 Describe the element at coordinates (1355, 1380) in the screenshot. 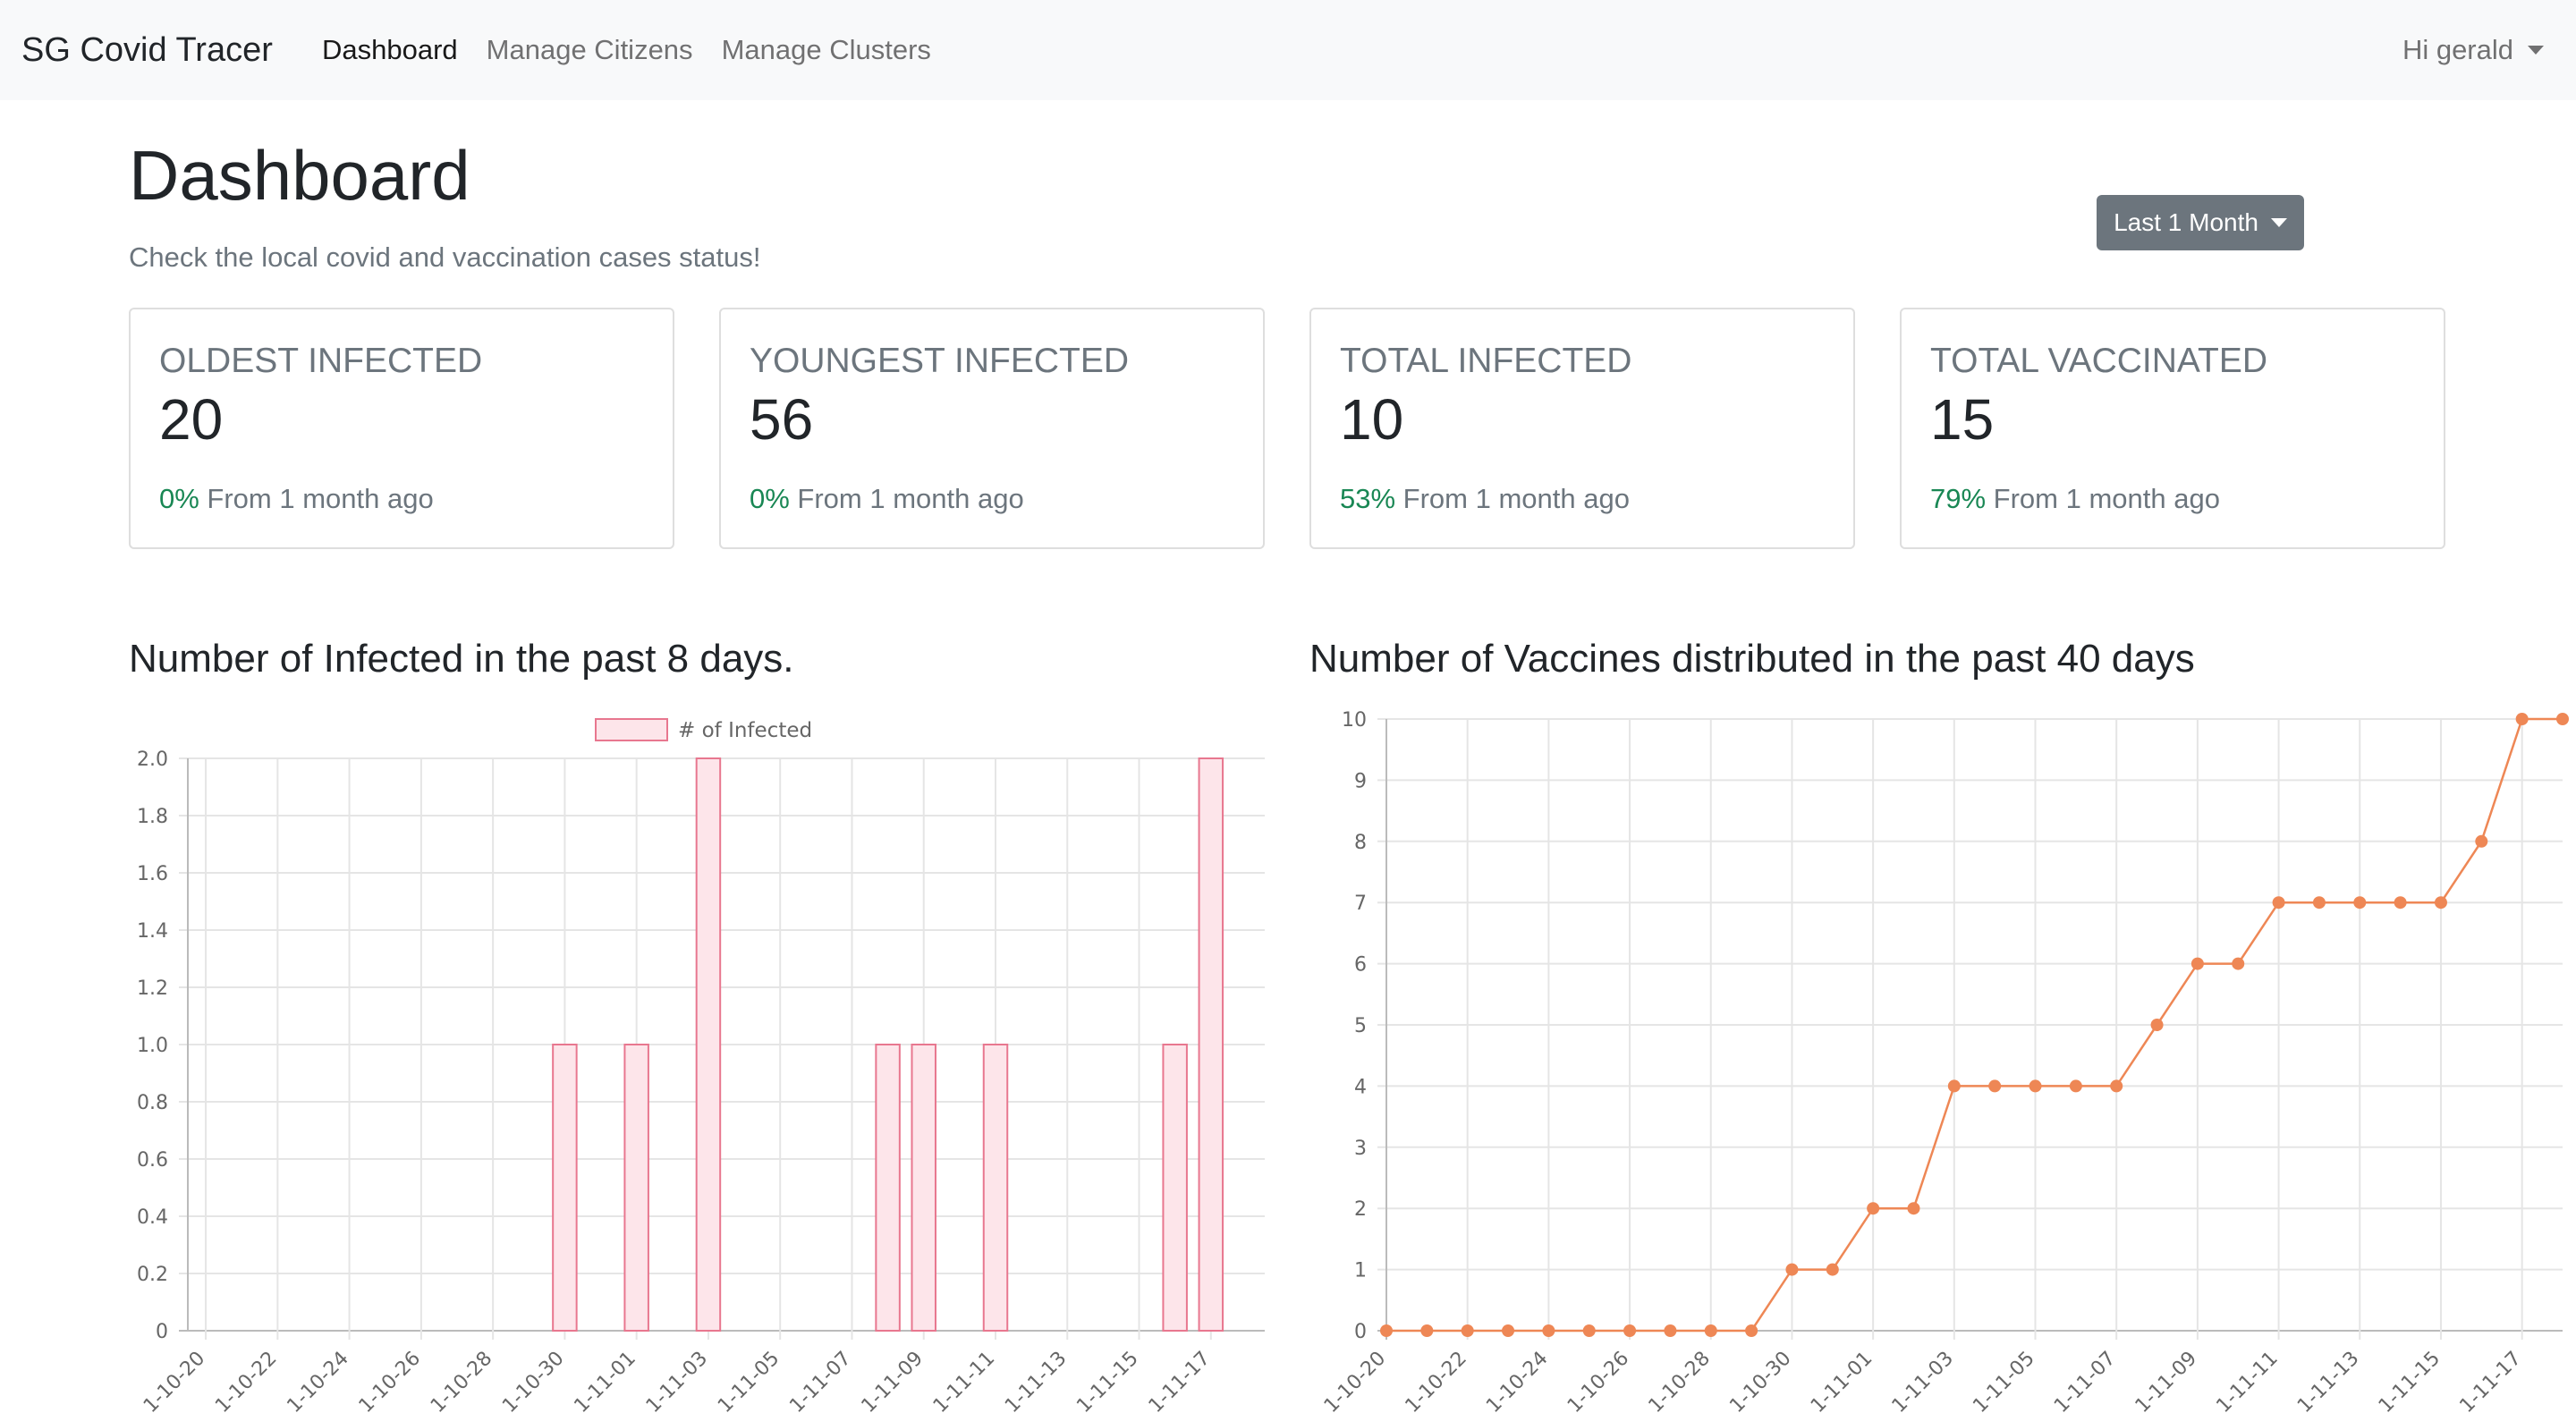

I see `x-tick-label: 1-10-20` at that location.